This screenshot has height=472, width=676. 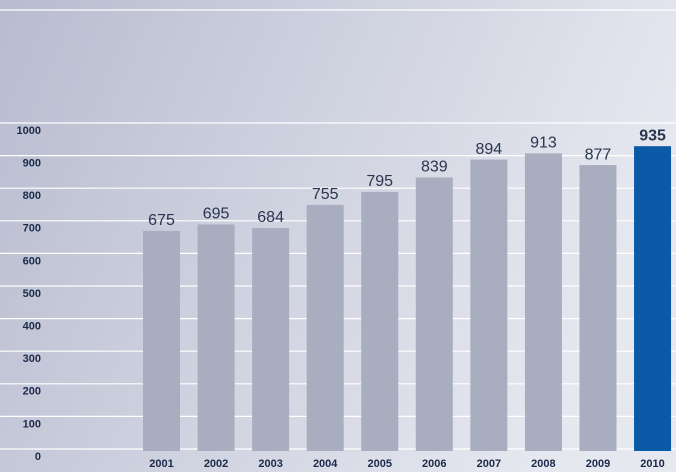 I want to click on value-label: 913, so click(x=543, y=143).